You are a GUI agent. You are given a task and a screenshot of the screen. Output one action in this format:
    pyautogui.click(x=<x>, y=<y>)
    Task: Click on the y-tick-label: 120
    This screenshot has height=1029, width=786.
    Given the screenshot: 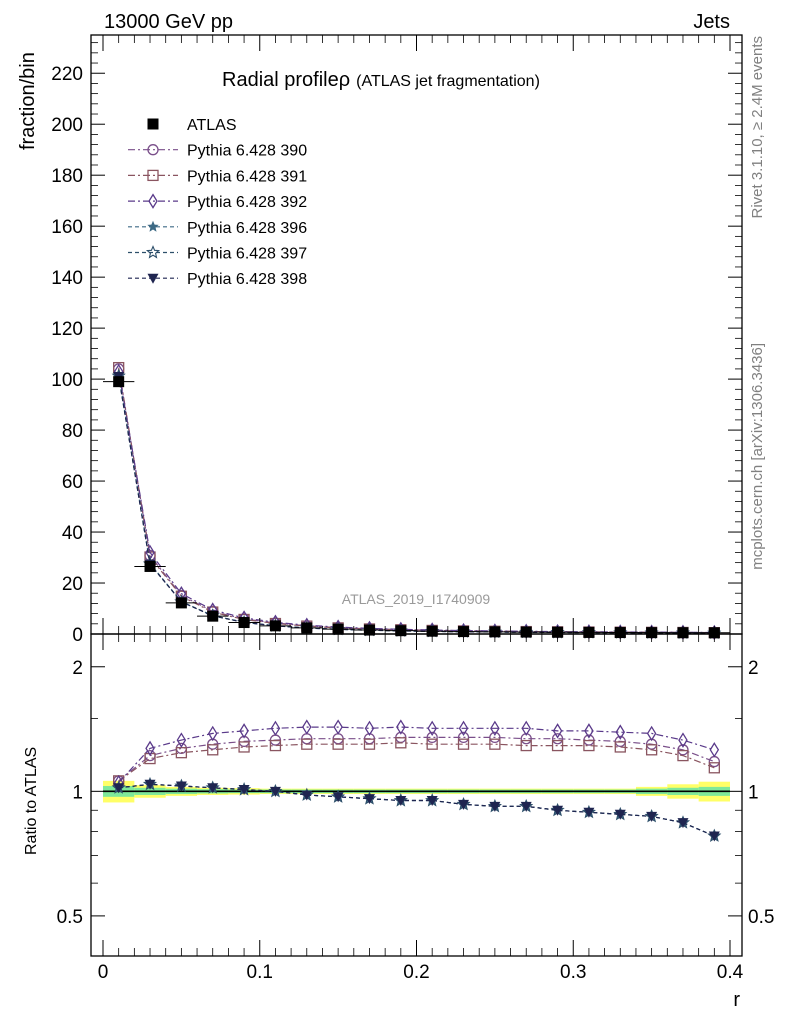 What is the action you would take?
    pyautogui.click(x=67, y=329)
    